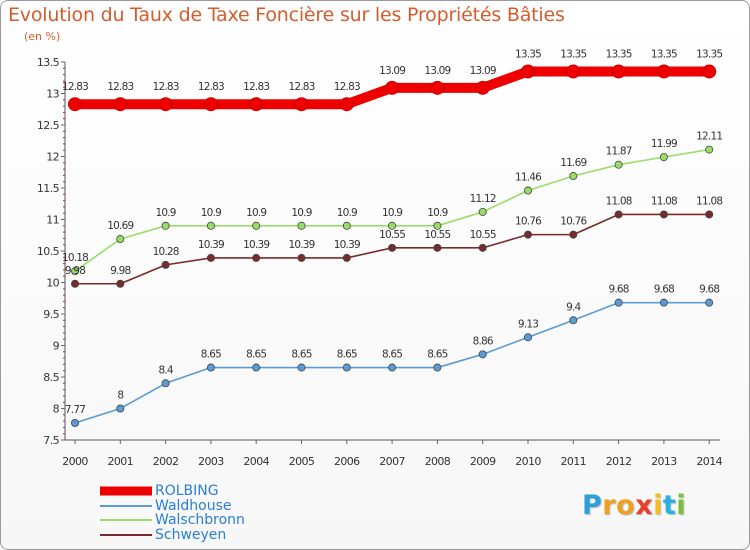 The height and width of the screenshot is (550, 750). I want to click on logo-letter: r, so click(609, 505).